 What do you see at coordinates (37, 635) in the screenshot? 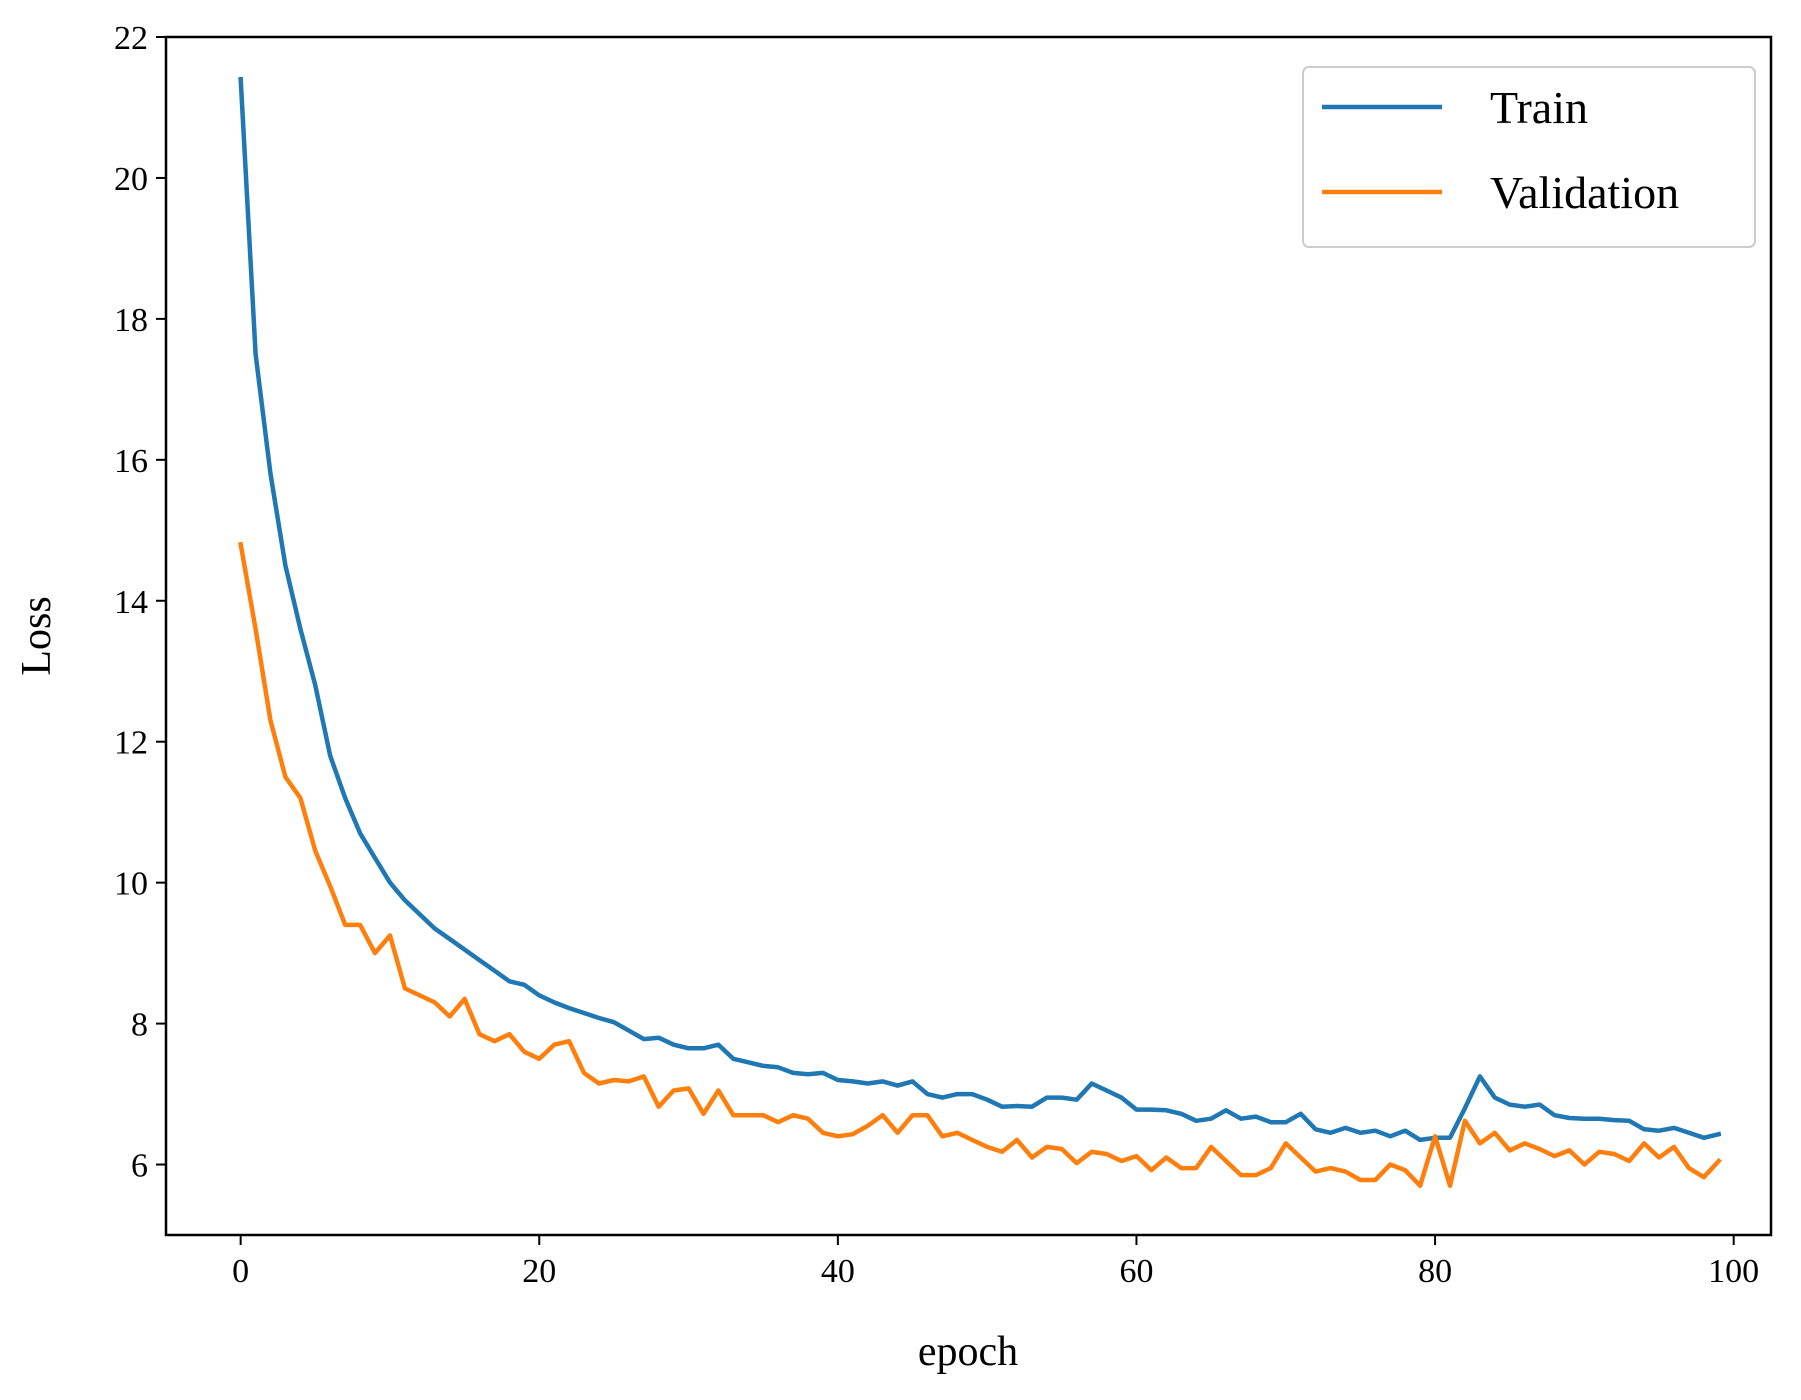
I see `y-axis-label: Loss` at bounding box center [37, 635].